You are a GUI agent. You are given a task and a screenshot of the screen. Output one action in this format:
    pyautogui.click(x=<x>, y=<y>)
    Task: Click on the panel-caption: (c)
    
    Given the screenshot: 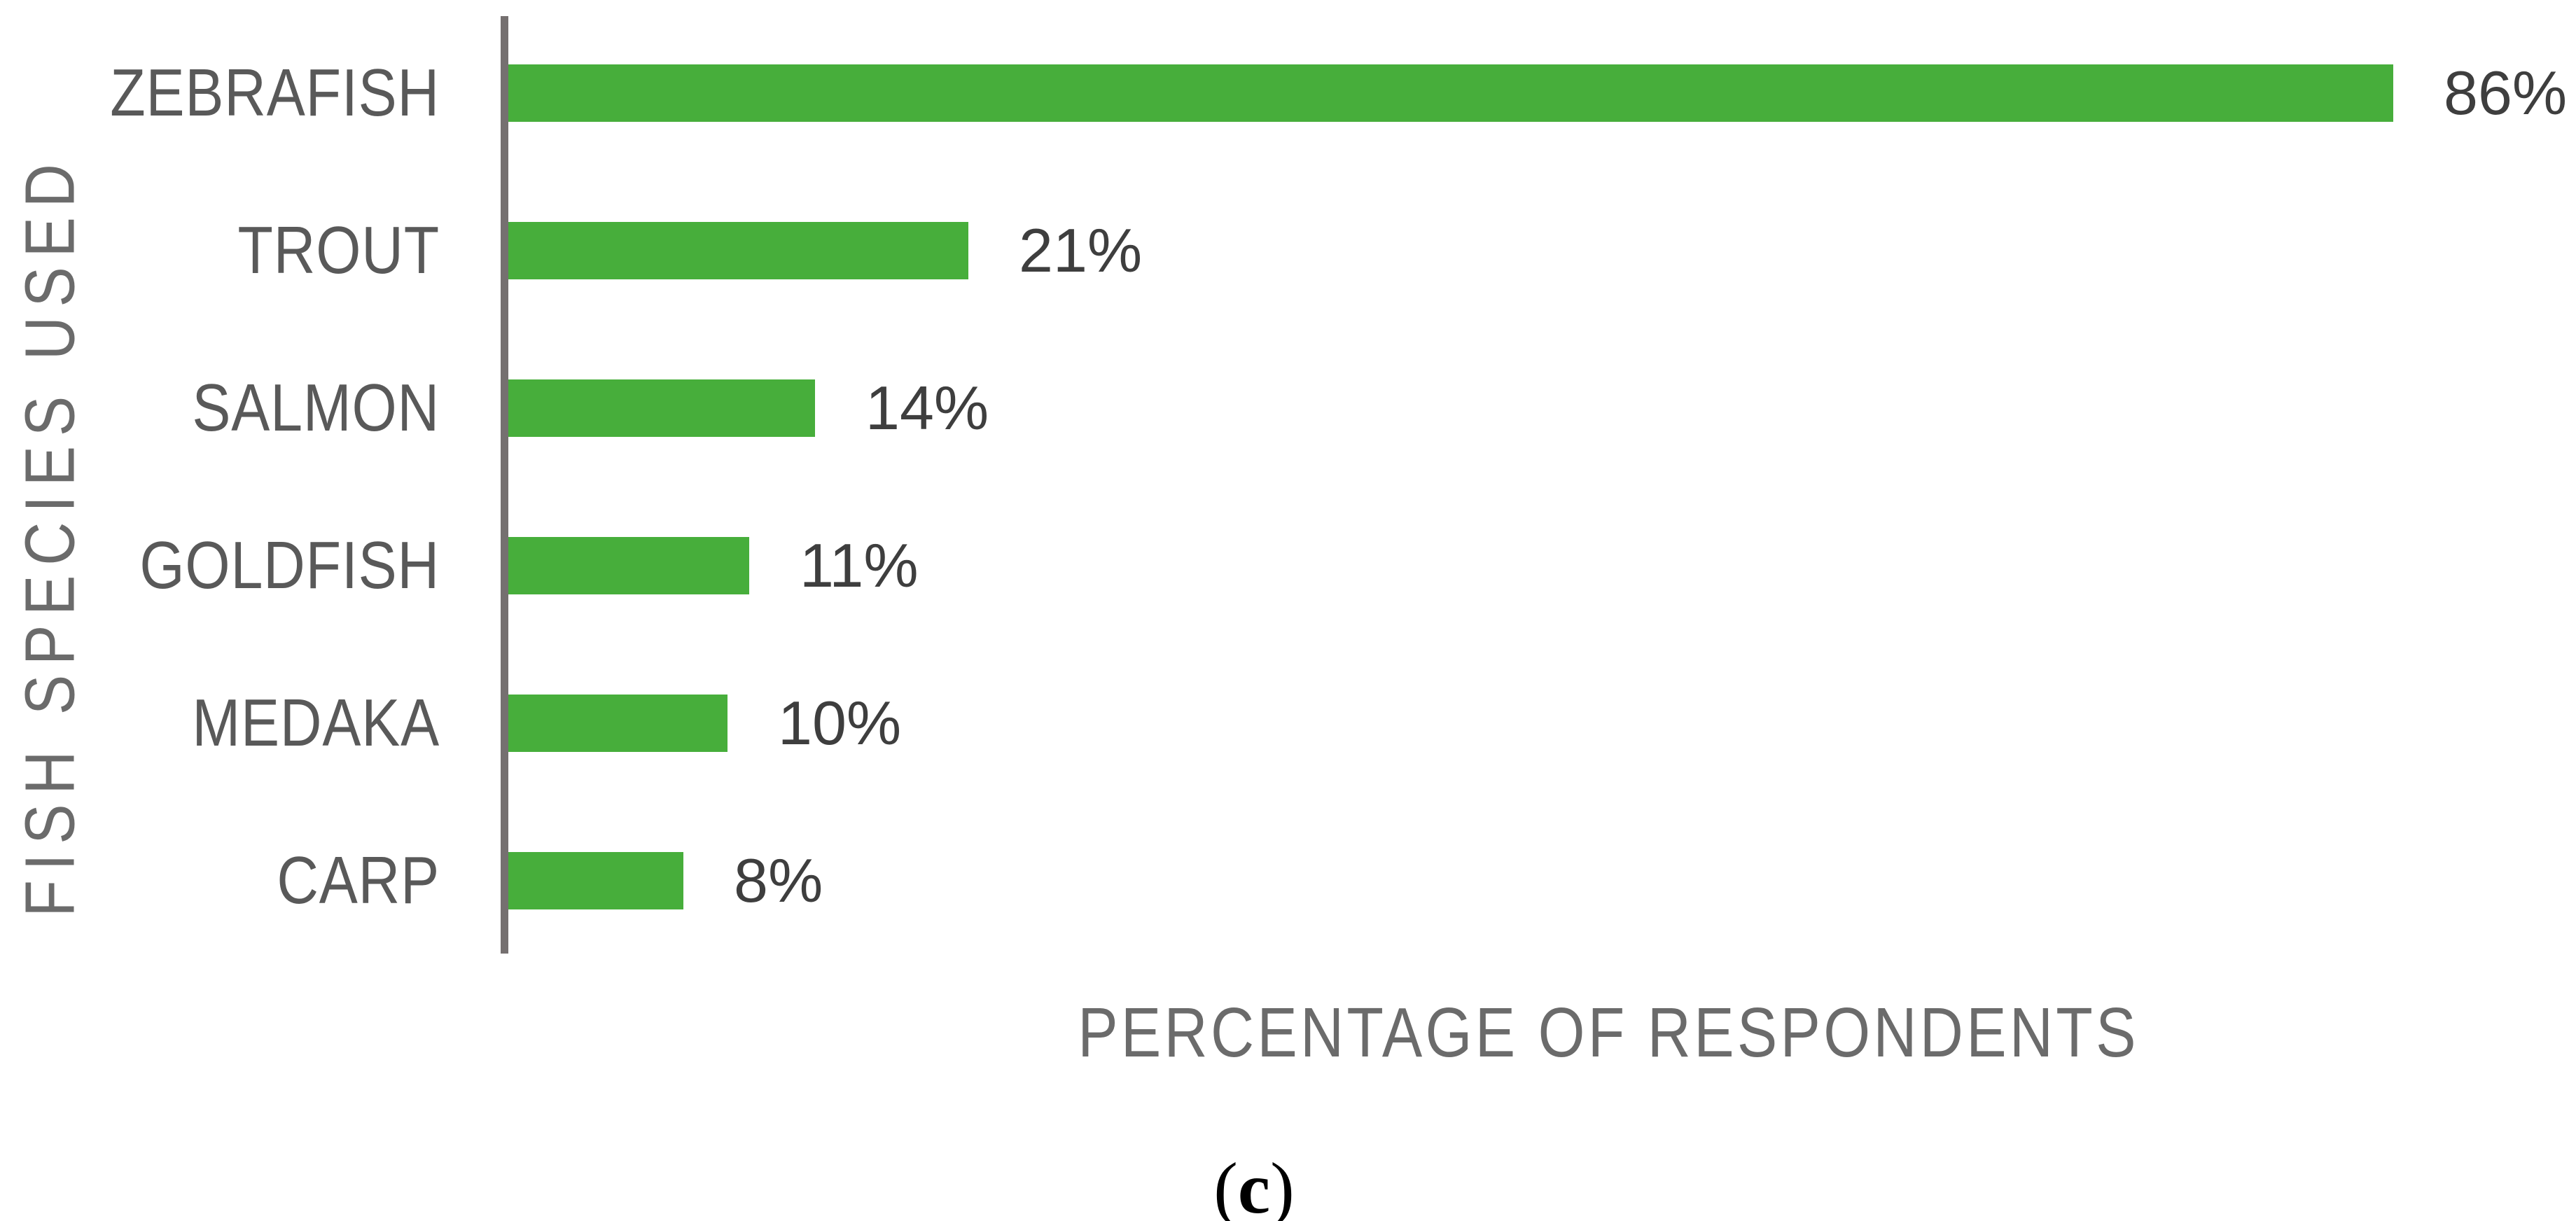 What is the action you would take?
    pyautogui.click(x=1253, y=1184)
    